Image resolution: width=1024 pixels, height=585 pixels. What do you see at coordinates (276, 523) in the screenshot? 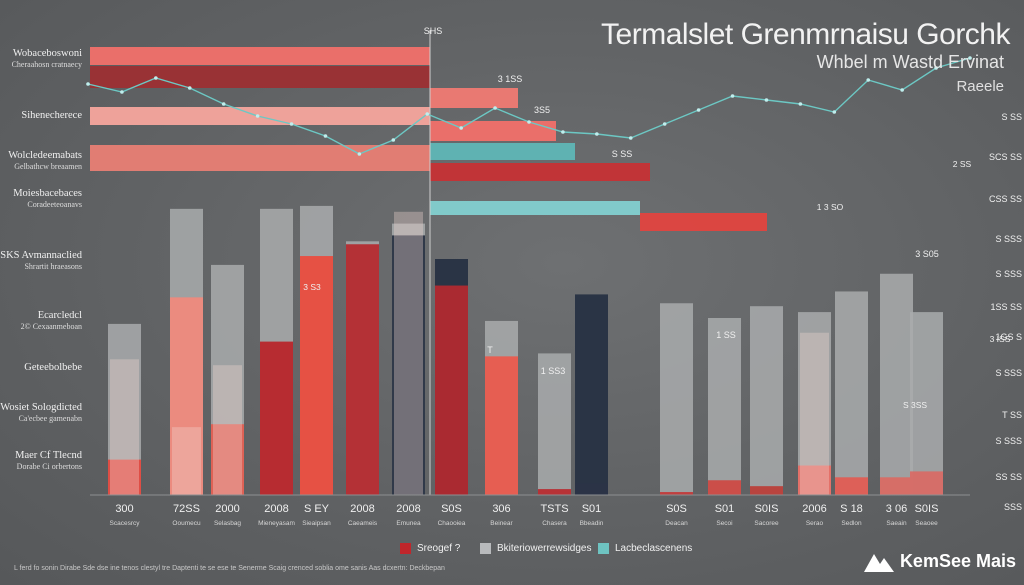
I see `x-sublabel-4: Mieneyasam` at bounding box center [276, 523].